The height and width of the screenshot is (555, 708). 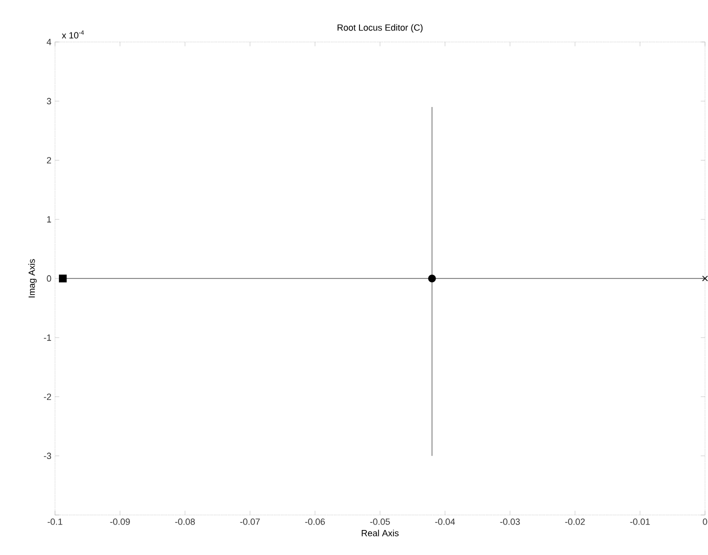 I want to click on x-tick-label: 0, so click(x=705, y=521).